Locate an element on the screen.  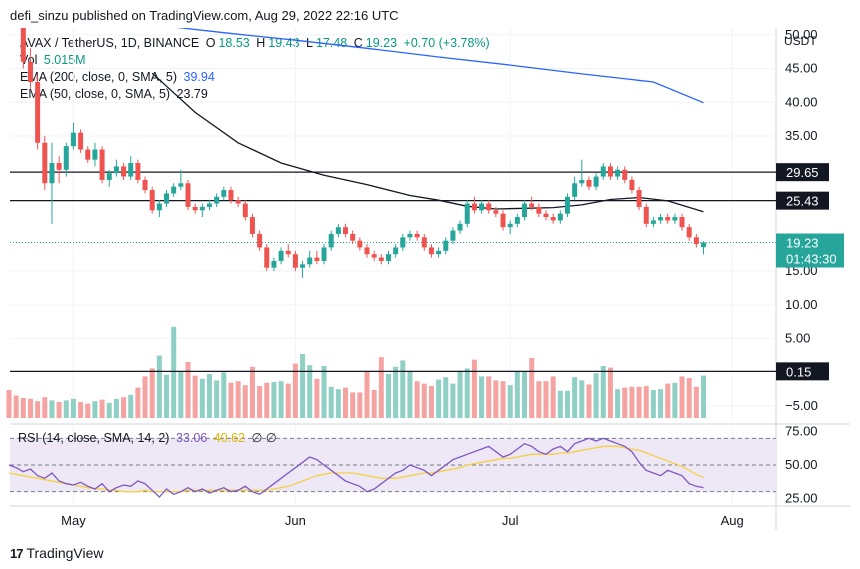
ema200-label: EMA (200, close, 0, SMA, 5) is located at coordinates (99, 77).